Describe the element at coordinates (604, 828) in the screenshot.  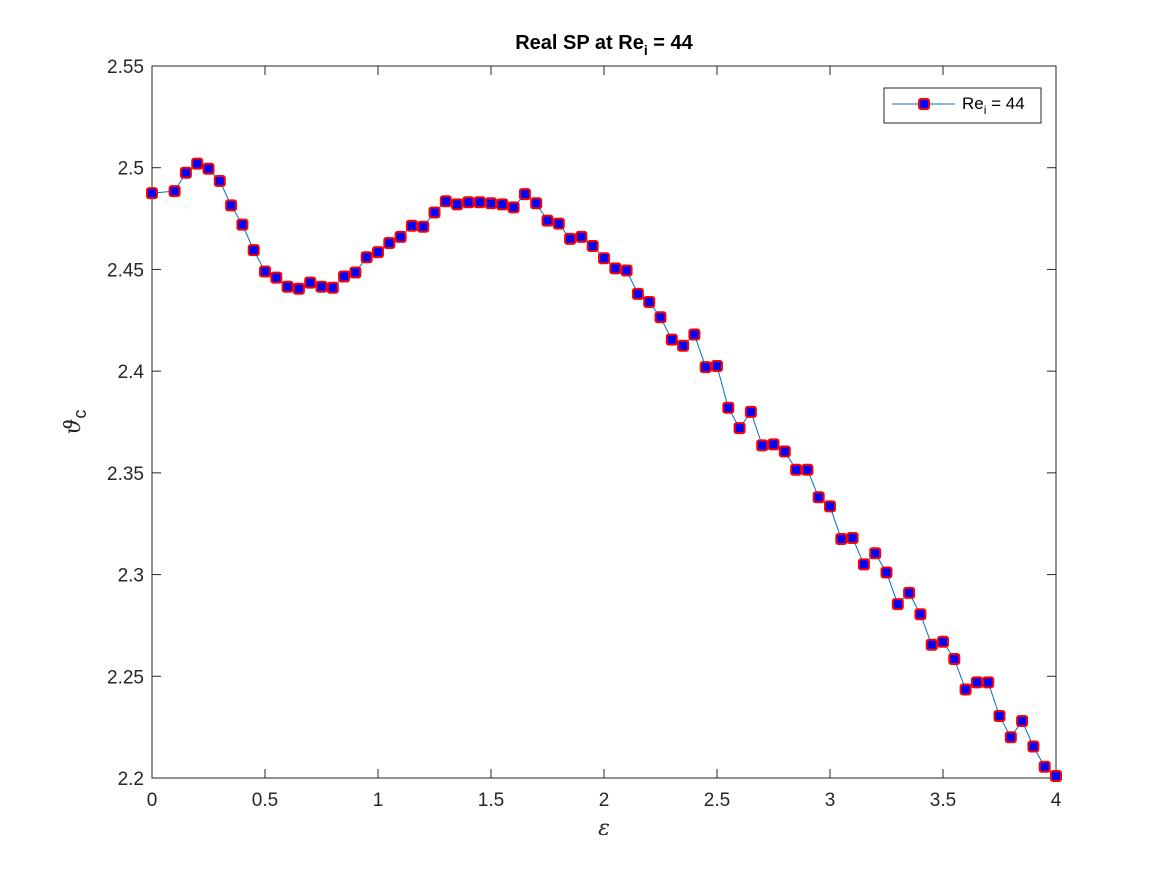
I see `x-axis-label: ε` at that location.